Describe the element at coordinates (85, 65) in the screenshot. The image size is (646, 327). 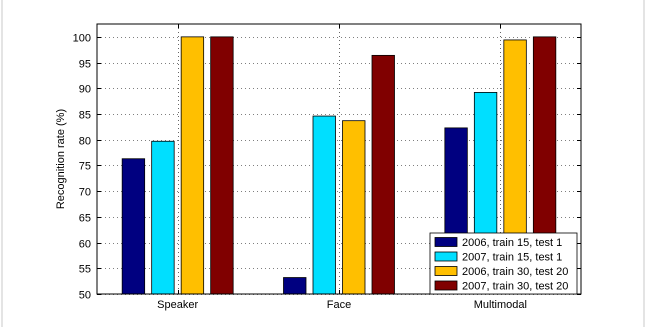
I see `y-tick-label: 95` at that location.